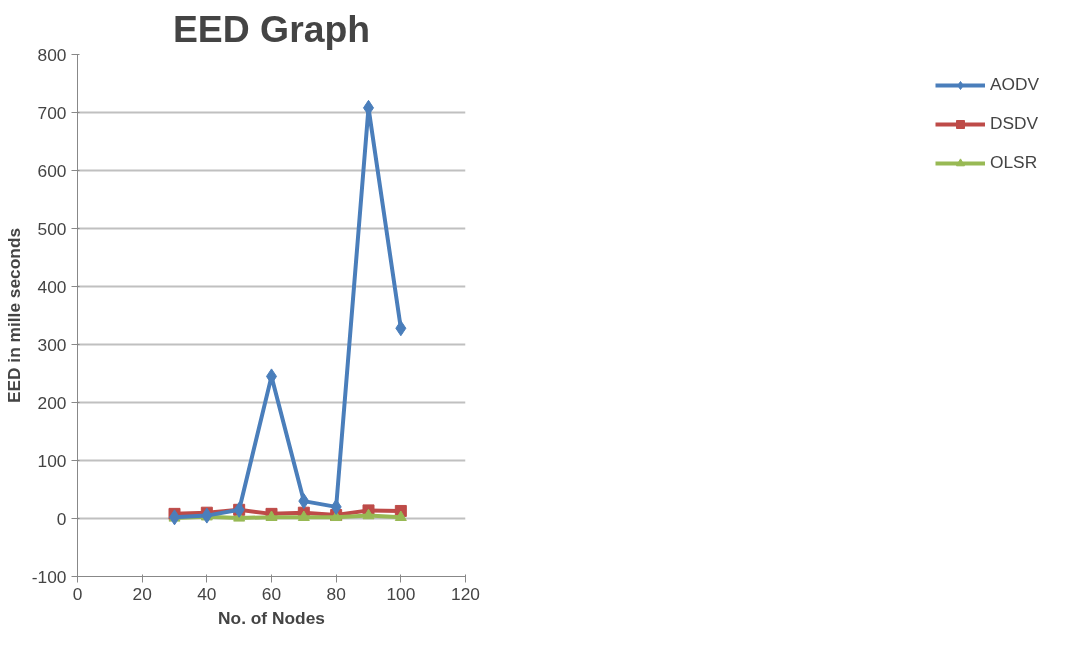 This screenshot has width=1078, height=648. What do you see at coordinates (1015, 84) in the screenshot?
I see `legend-label: AODV` at bounding box center [1015, 84].